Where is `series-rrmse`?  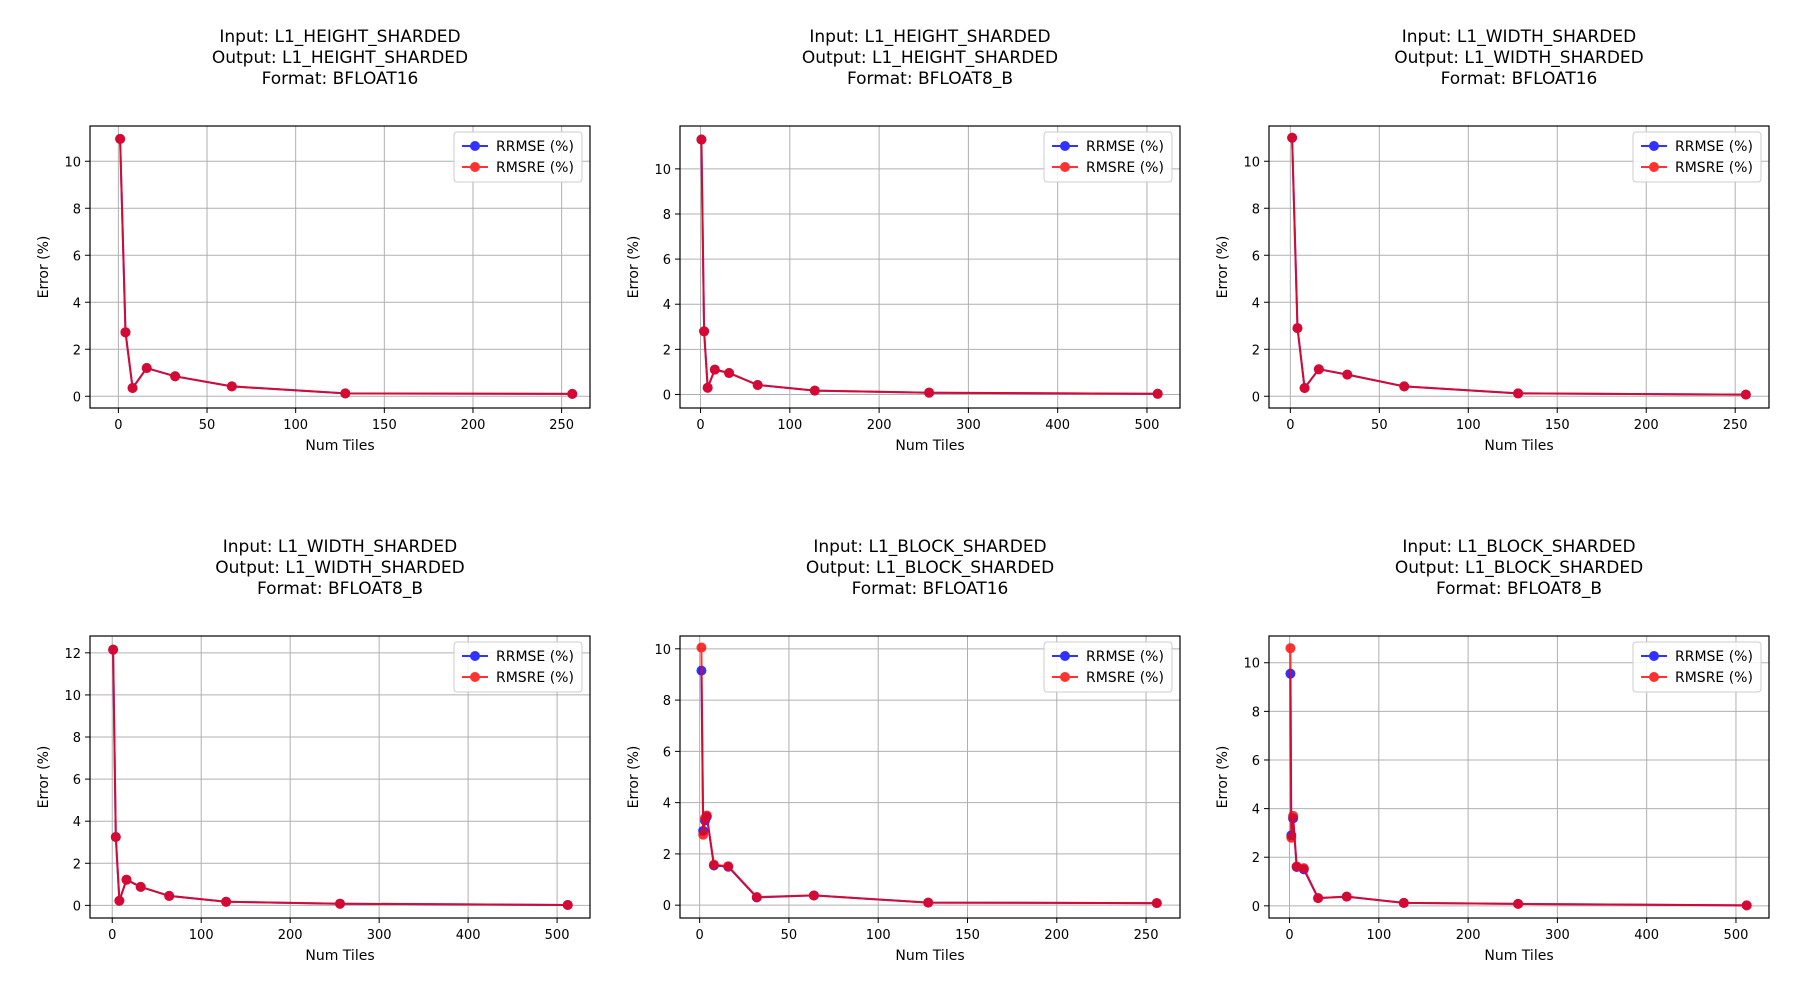 series-rrmse is located at coordinates (1518, 789).